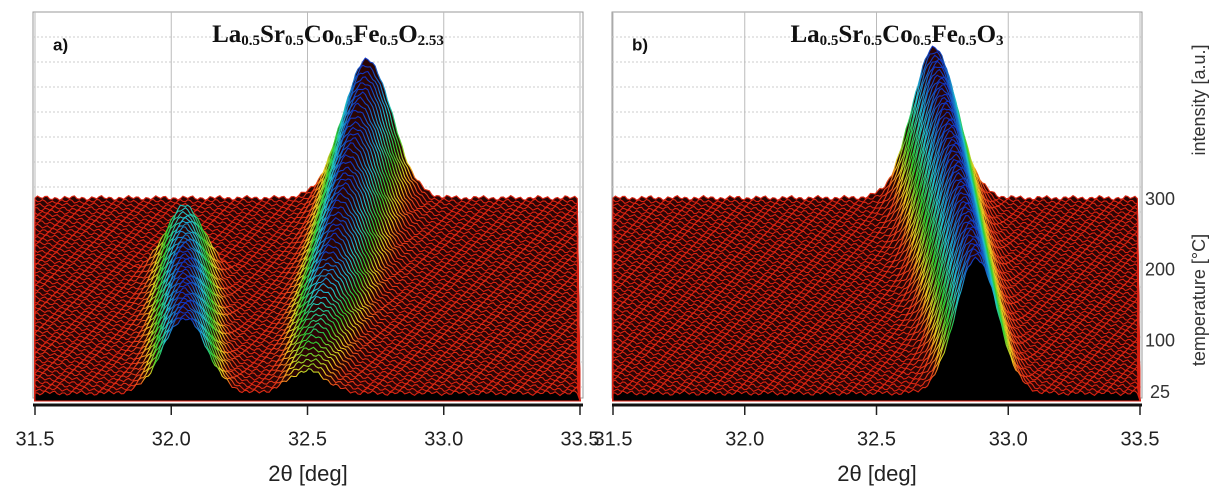 Image resolution: width=1215 pixels, height=498 pixels. Describe the element at coordinates (1160, 270) in the screenshot. I see `y2-tick-label: 200` at that location.